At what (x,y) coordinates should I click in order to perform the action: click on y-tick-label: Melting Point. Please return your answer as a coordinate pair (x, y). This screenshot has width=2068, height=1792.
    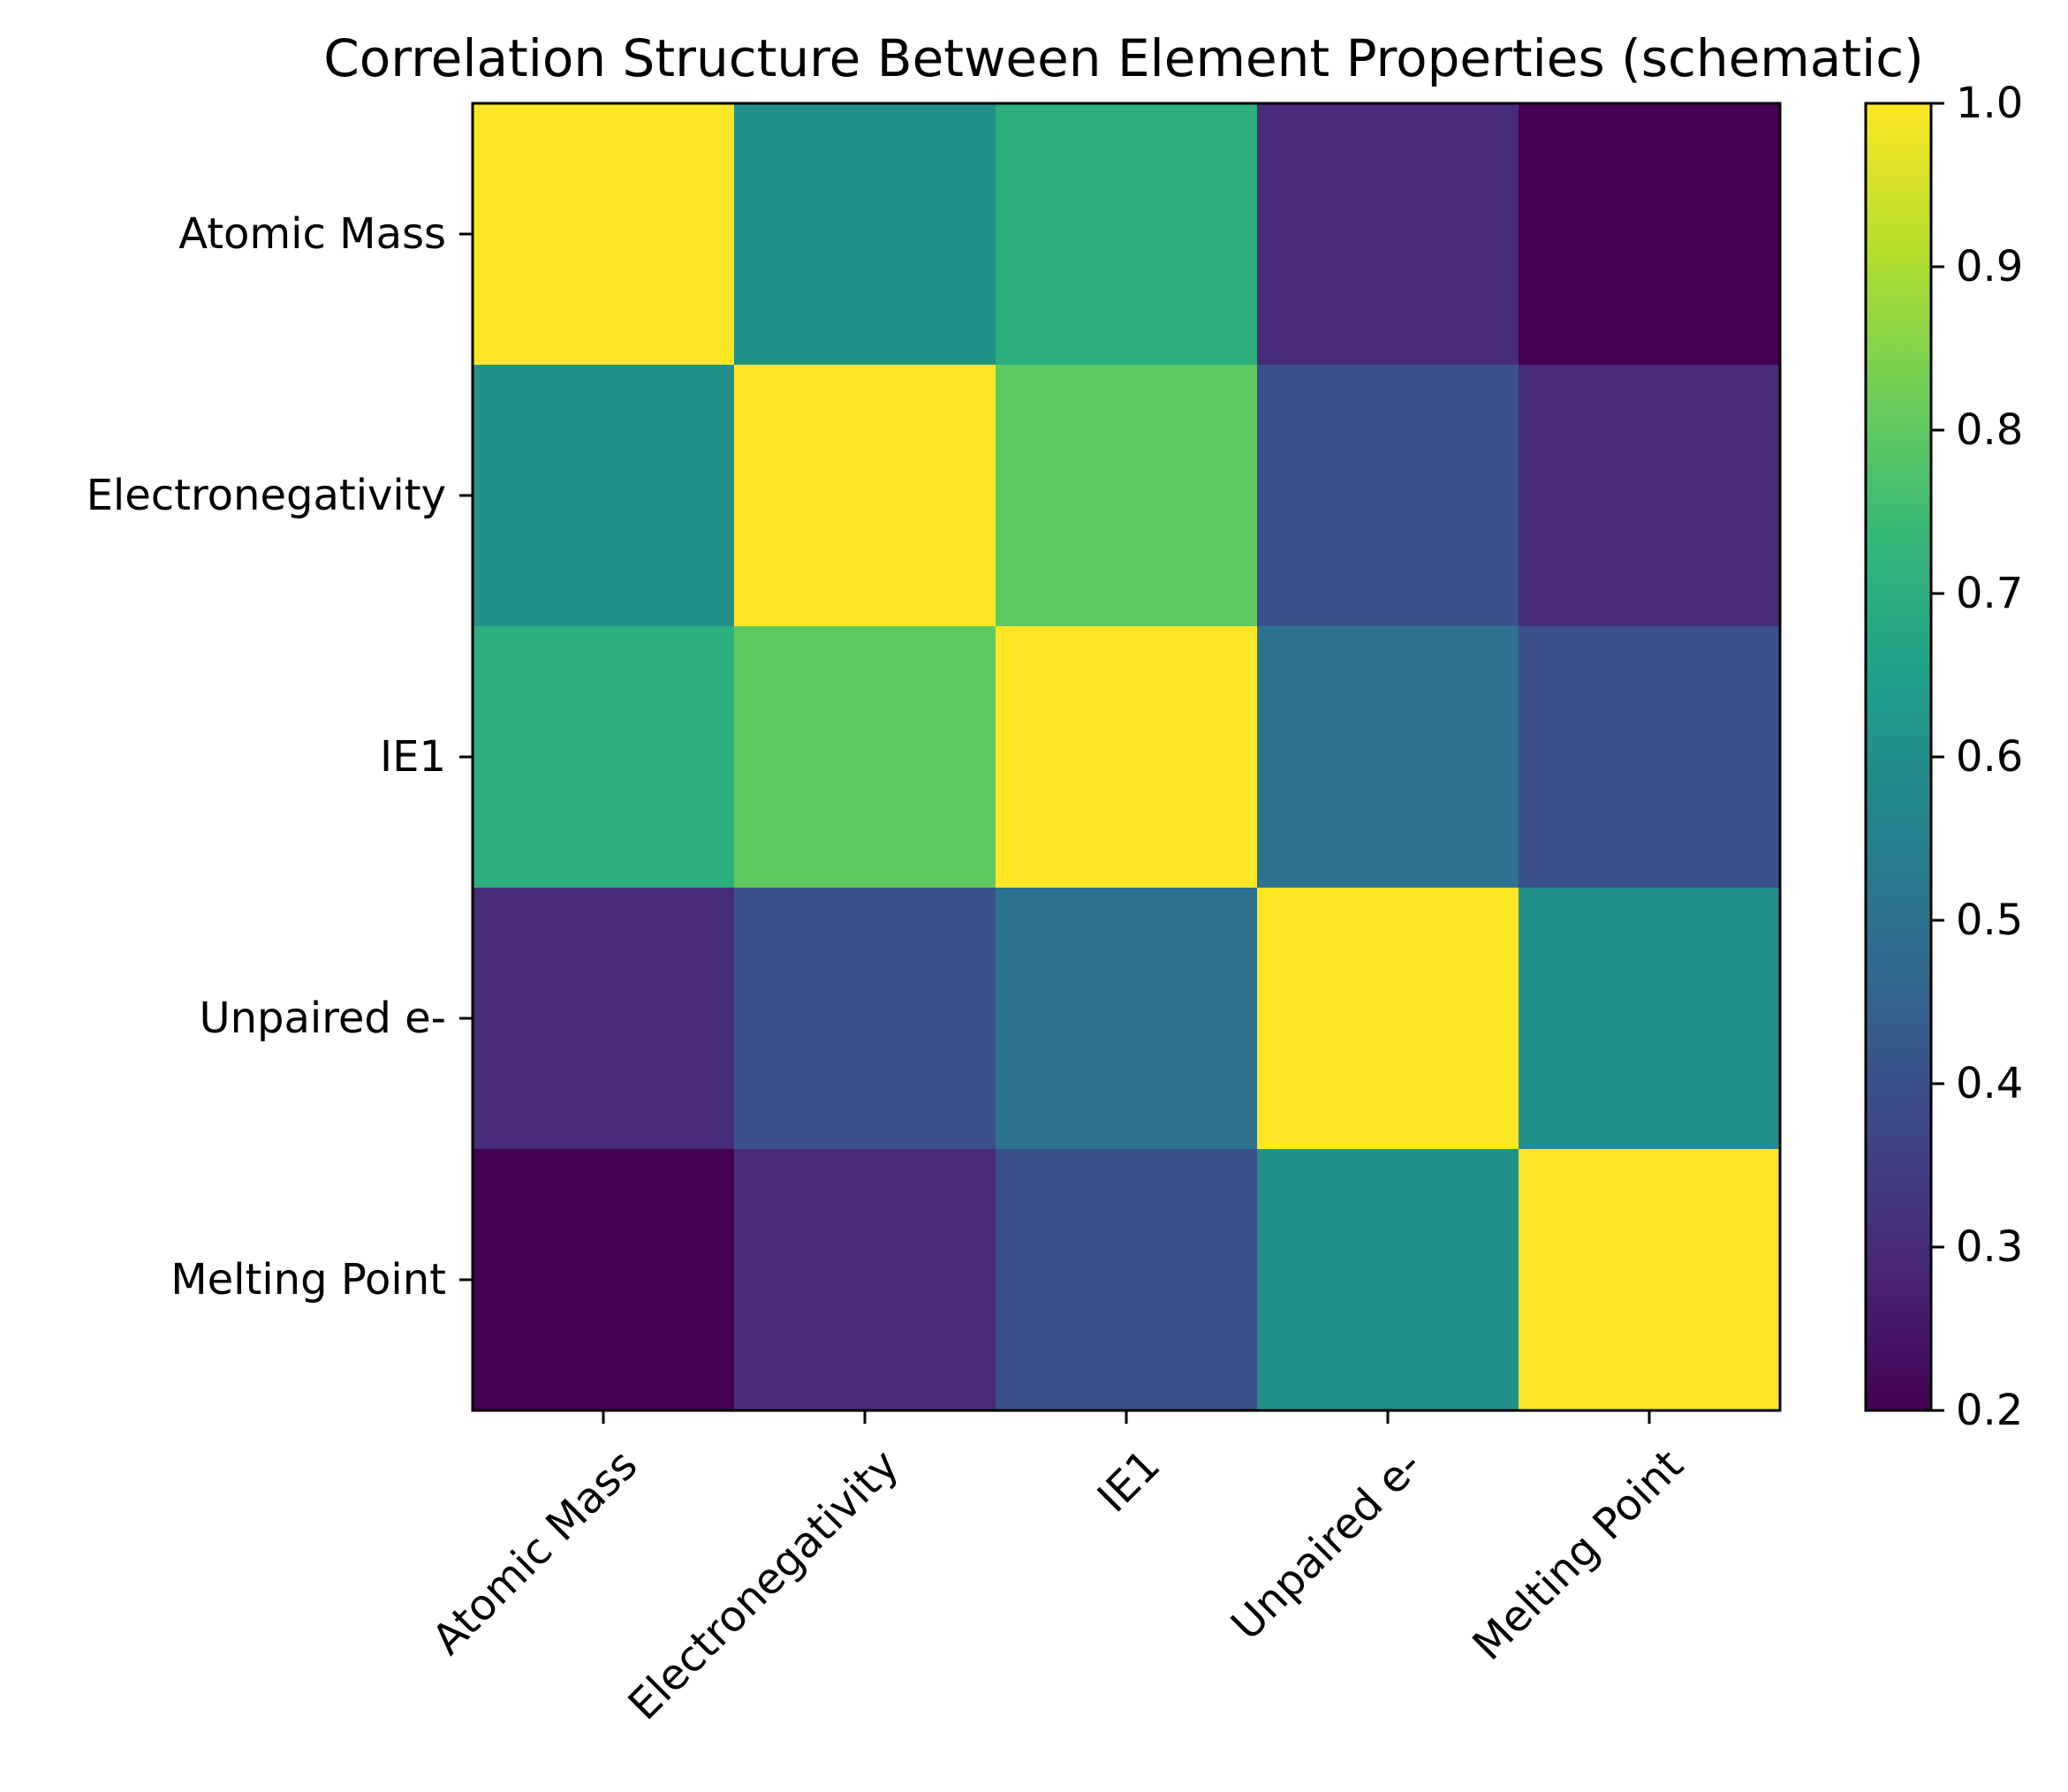
    Looking at the image, I should click on (308, 1279).